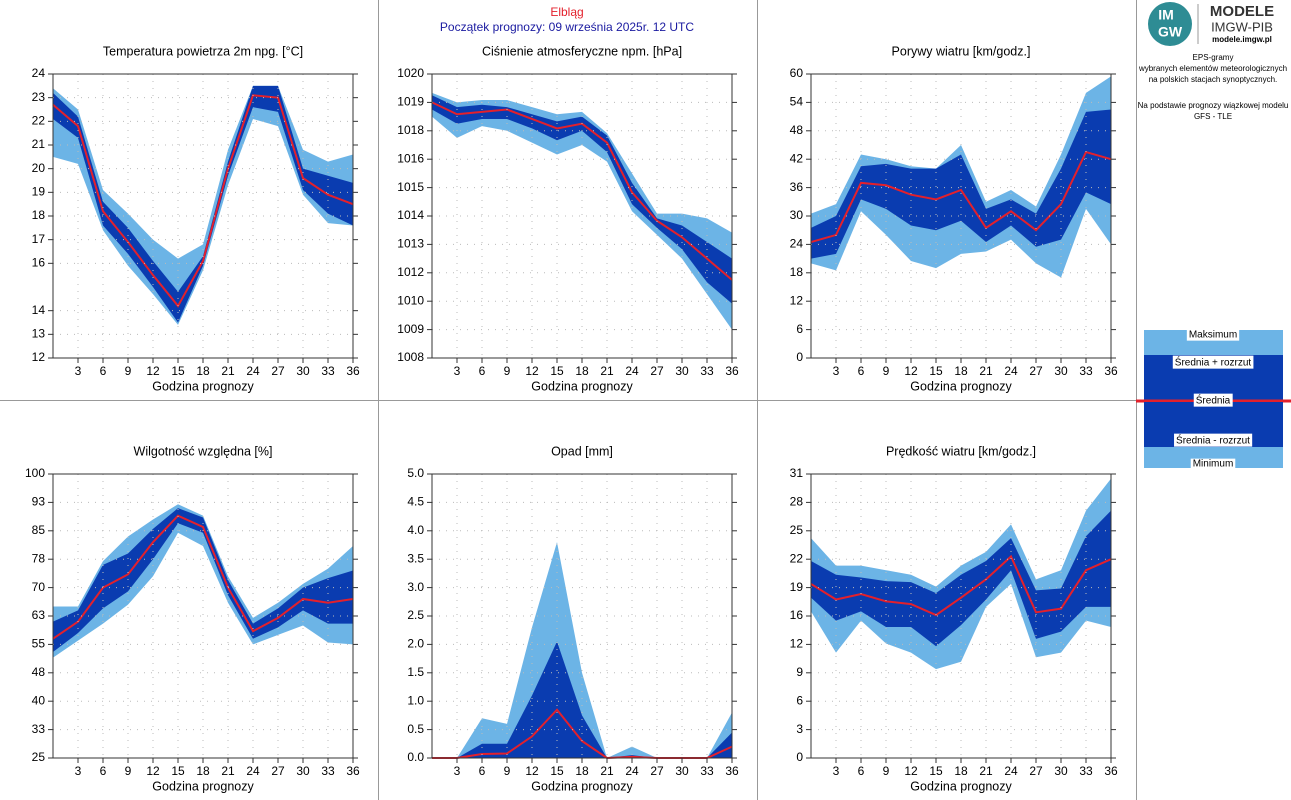 The width and height of the screenshot is (1291, 800). I want to click on y-tick-label: 2.0, so click(415, 644).